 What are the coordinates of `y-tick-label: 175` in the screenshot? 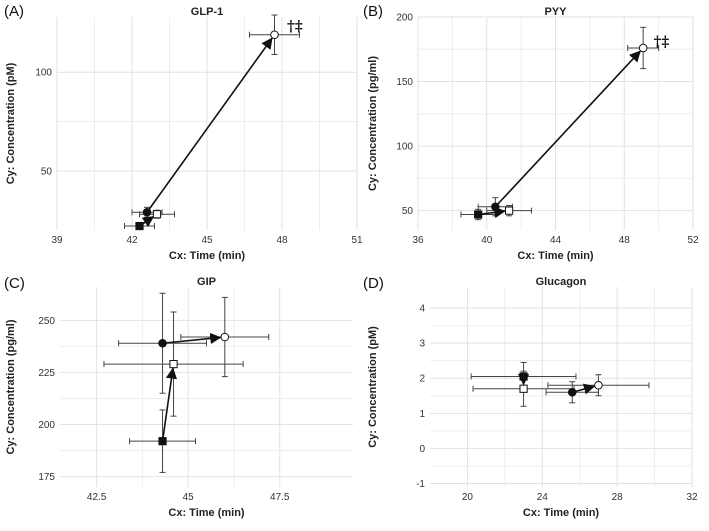 It's located at (46, 477).